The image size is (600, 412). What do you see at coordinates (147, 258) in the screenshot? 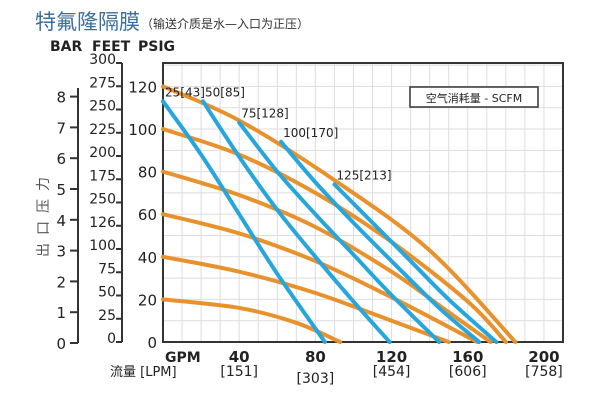
I see `psig-tick-label: 40` at bounding box center [147, 258].